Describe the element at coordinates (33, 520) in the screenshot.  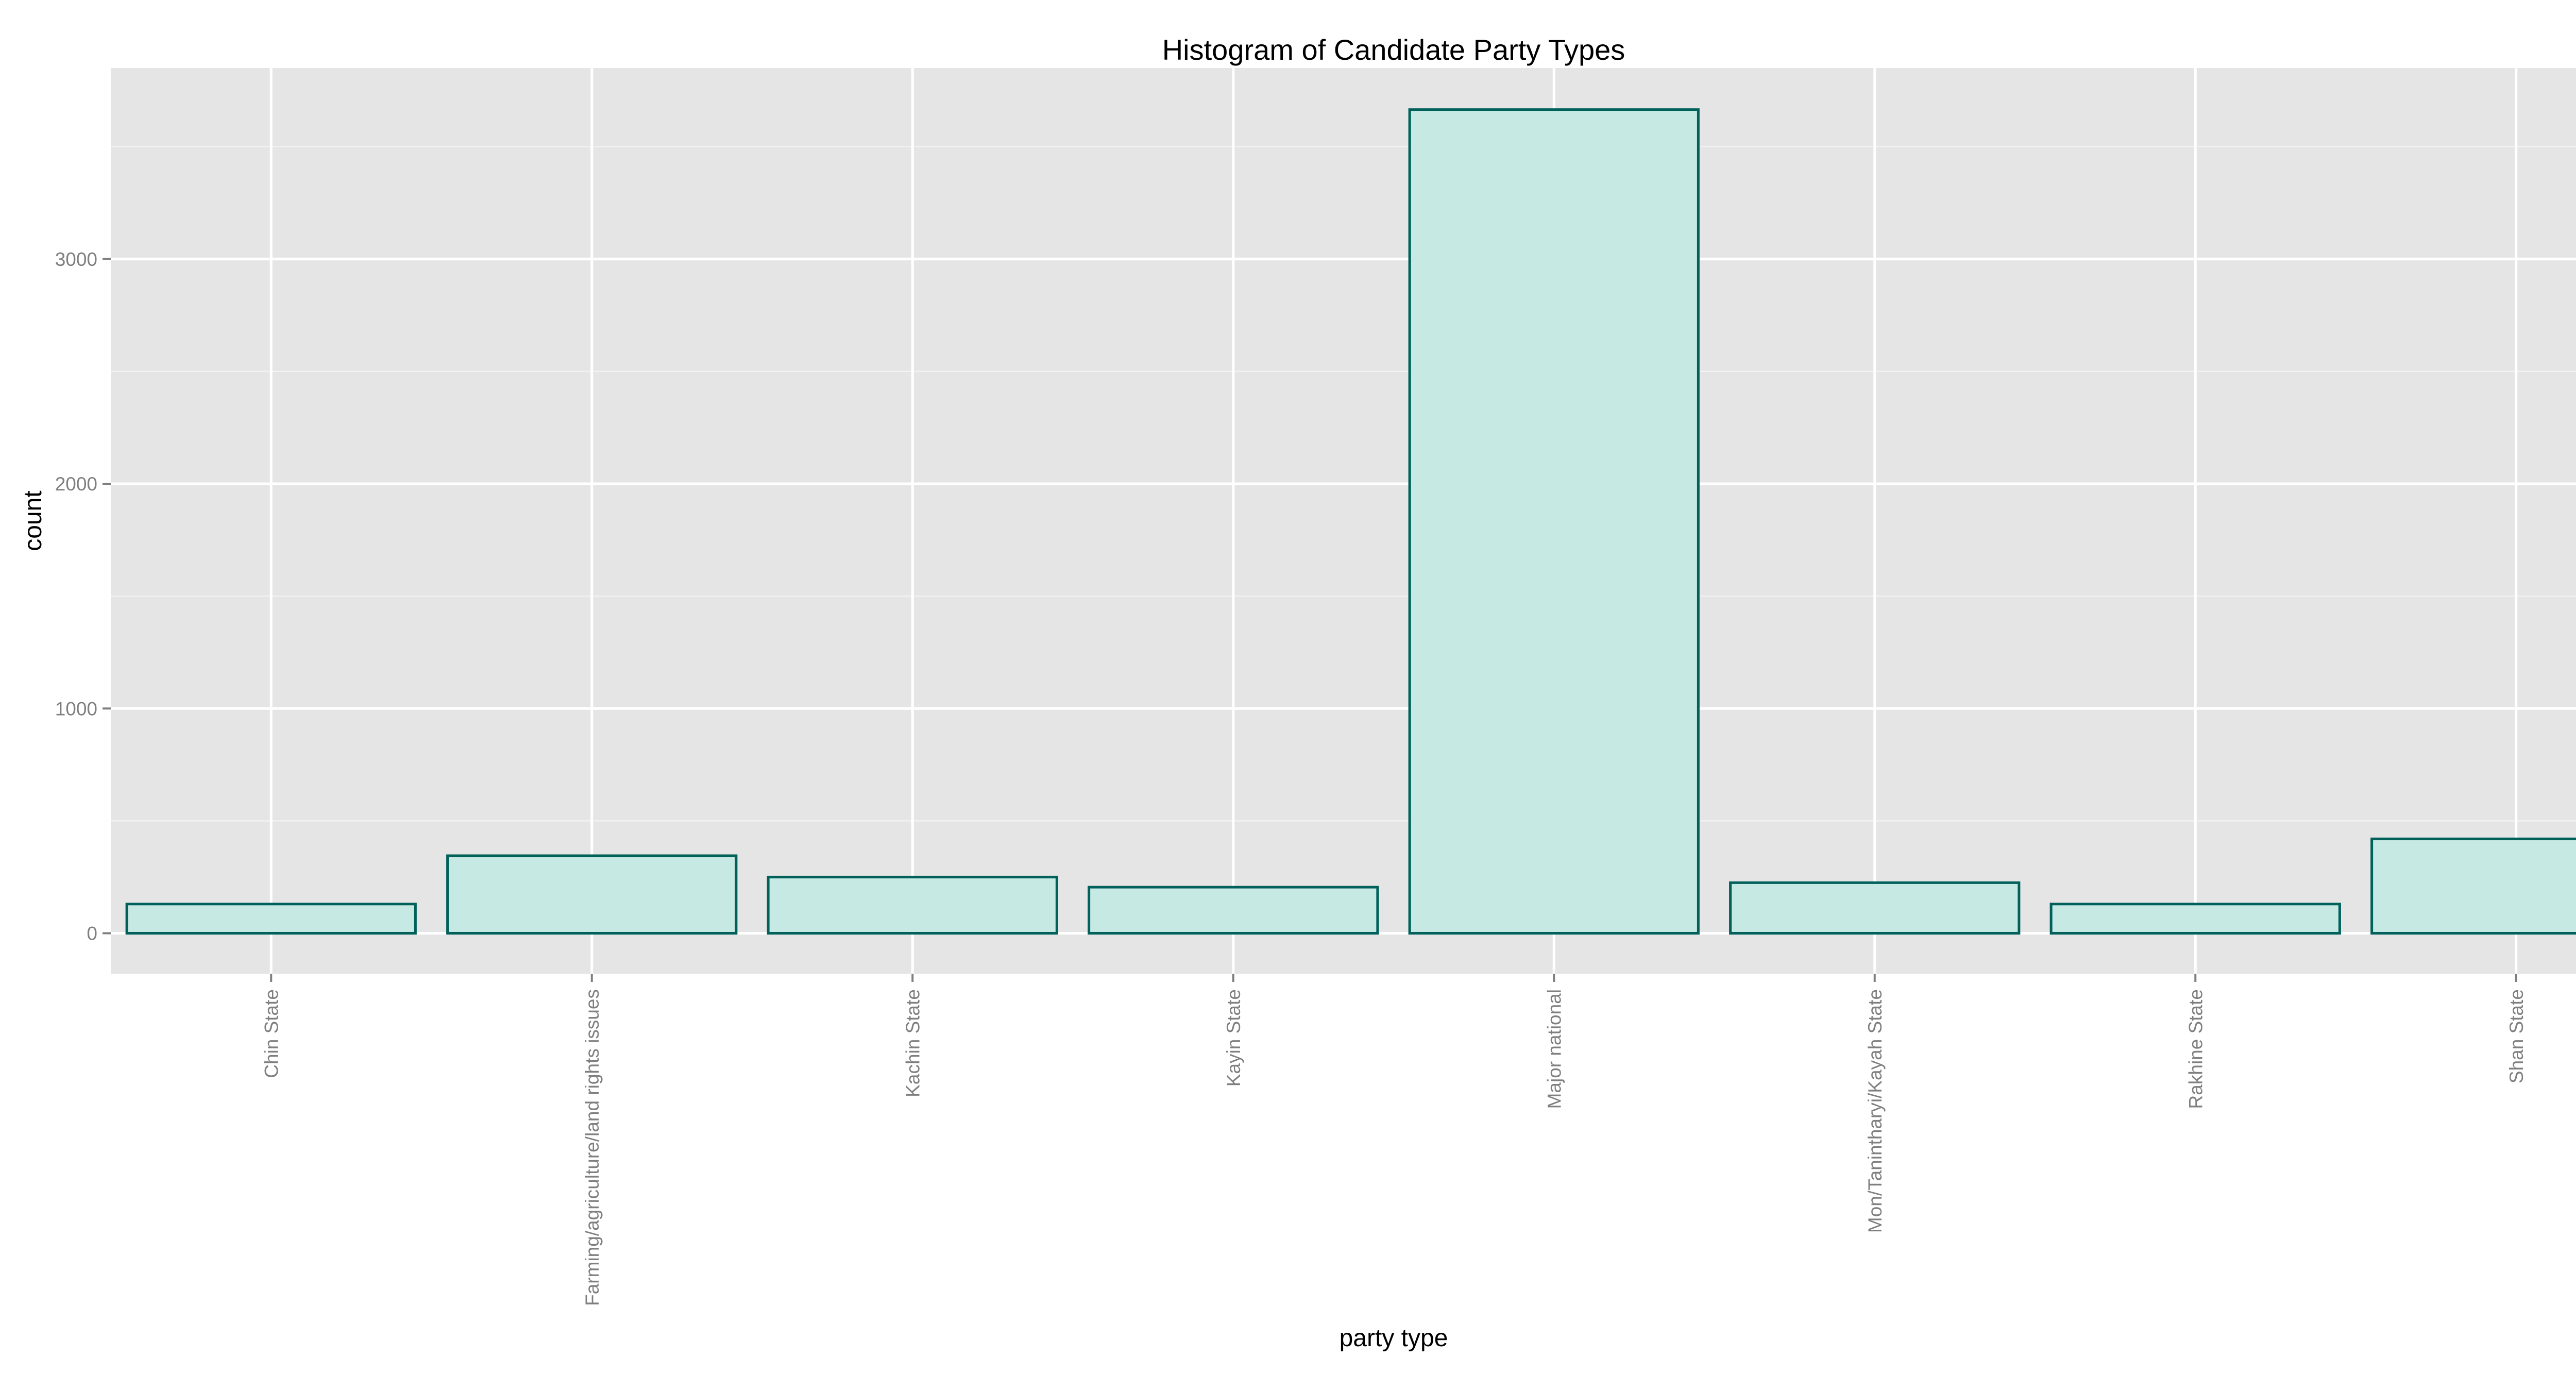
I see `y-axis-title: count` at that location.